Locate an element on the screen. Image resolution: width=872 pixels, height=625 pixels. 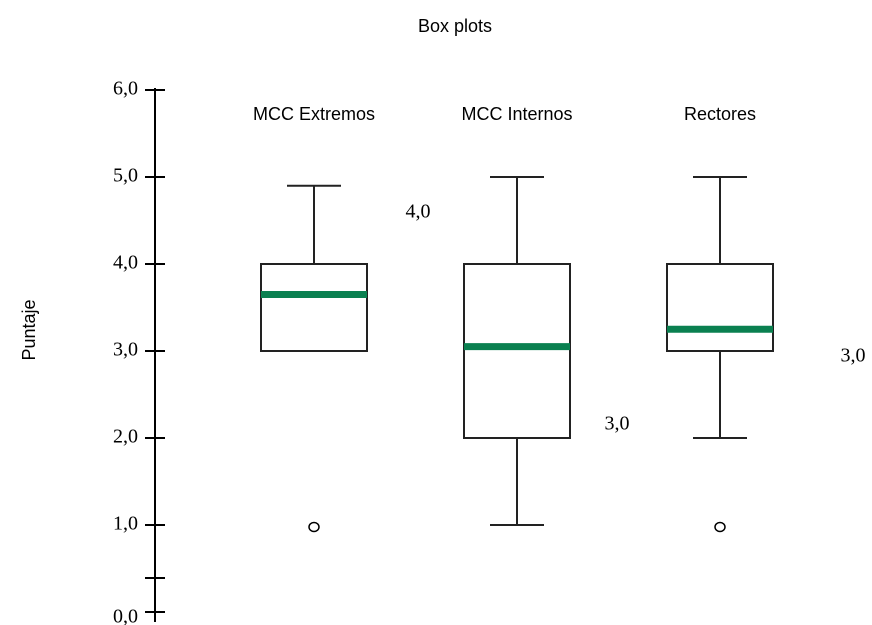
y-tick-label: 0,0 is located at coordinates (125, 615).